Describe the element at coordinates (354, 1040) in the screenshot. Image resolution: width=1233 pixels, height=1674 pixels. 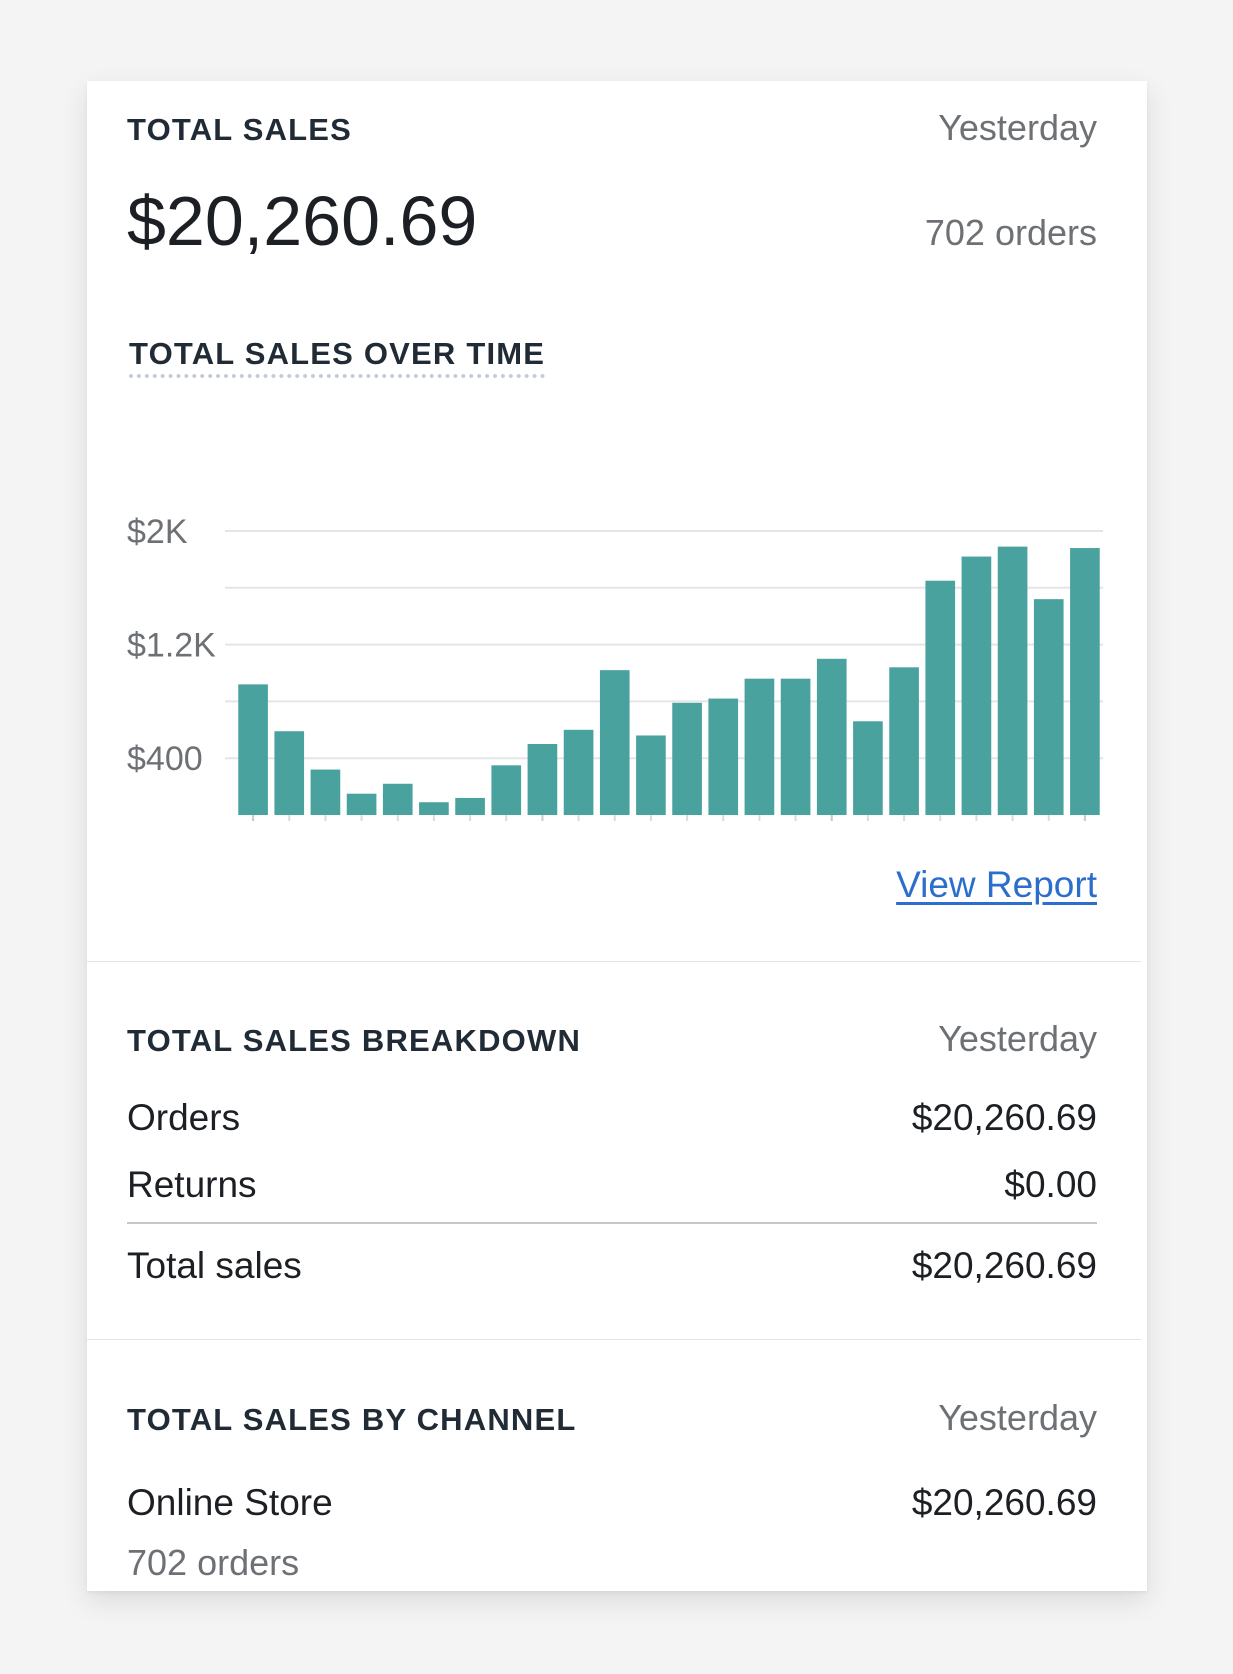
I see `breakdown-heading: TOTAL SALES BREAKDOWN` at that location.